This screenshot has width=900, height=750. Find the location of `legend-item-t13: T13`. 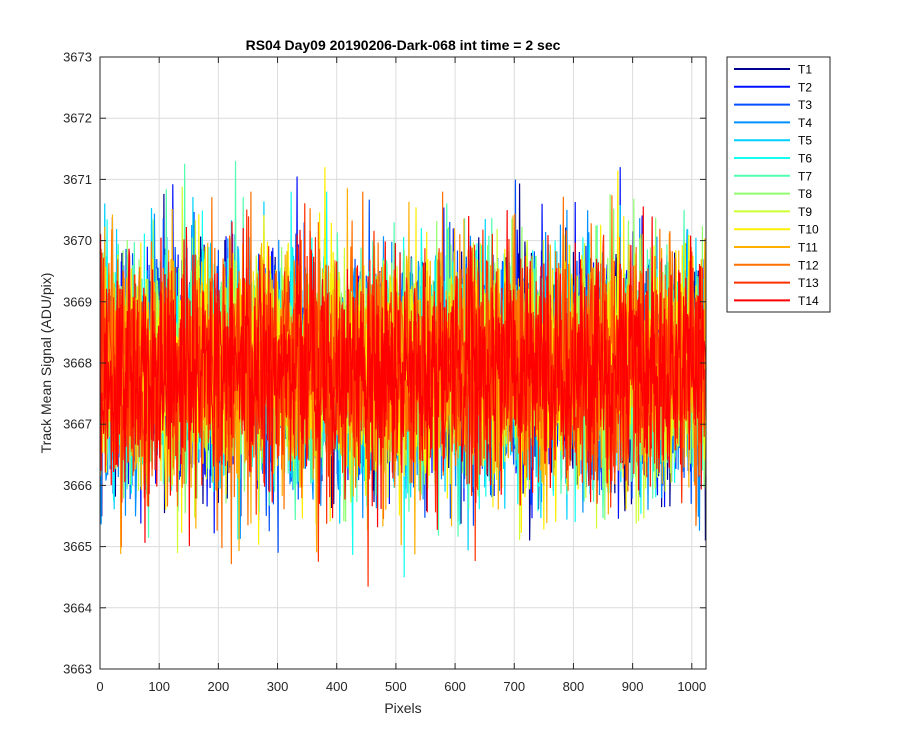

legend-item-t13: T13 is located at coordinates (776, 283).